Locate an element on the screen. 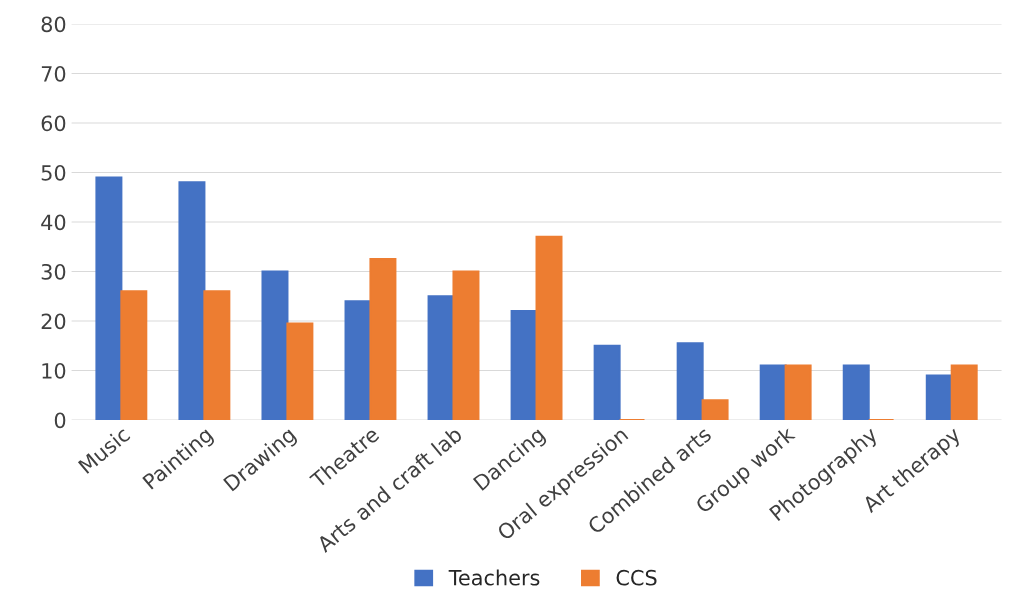 Image resolution: width=1022 pixels, height=600 pixels. y-tick-label: 40 is located at coordinates (53, 222).